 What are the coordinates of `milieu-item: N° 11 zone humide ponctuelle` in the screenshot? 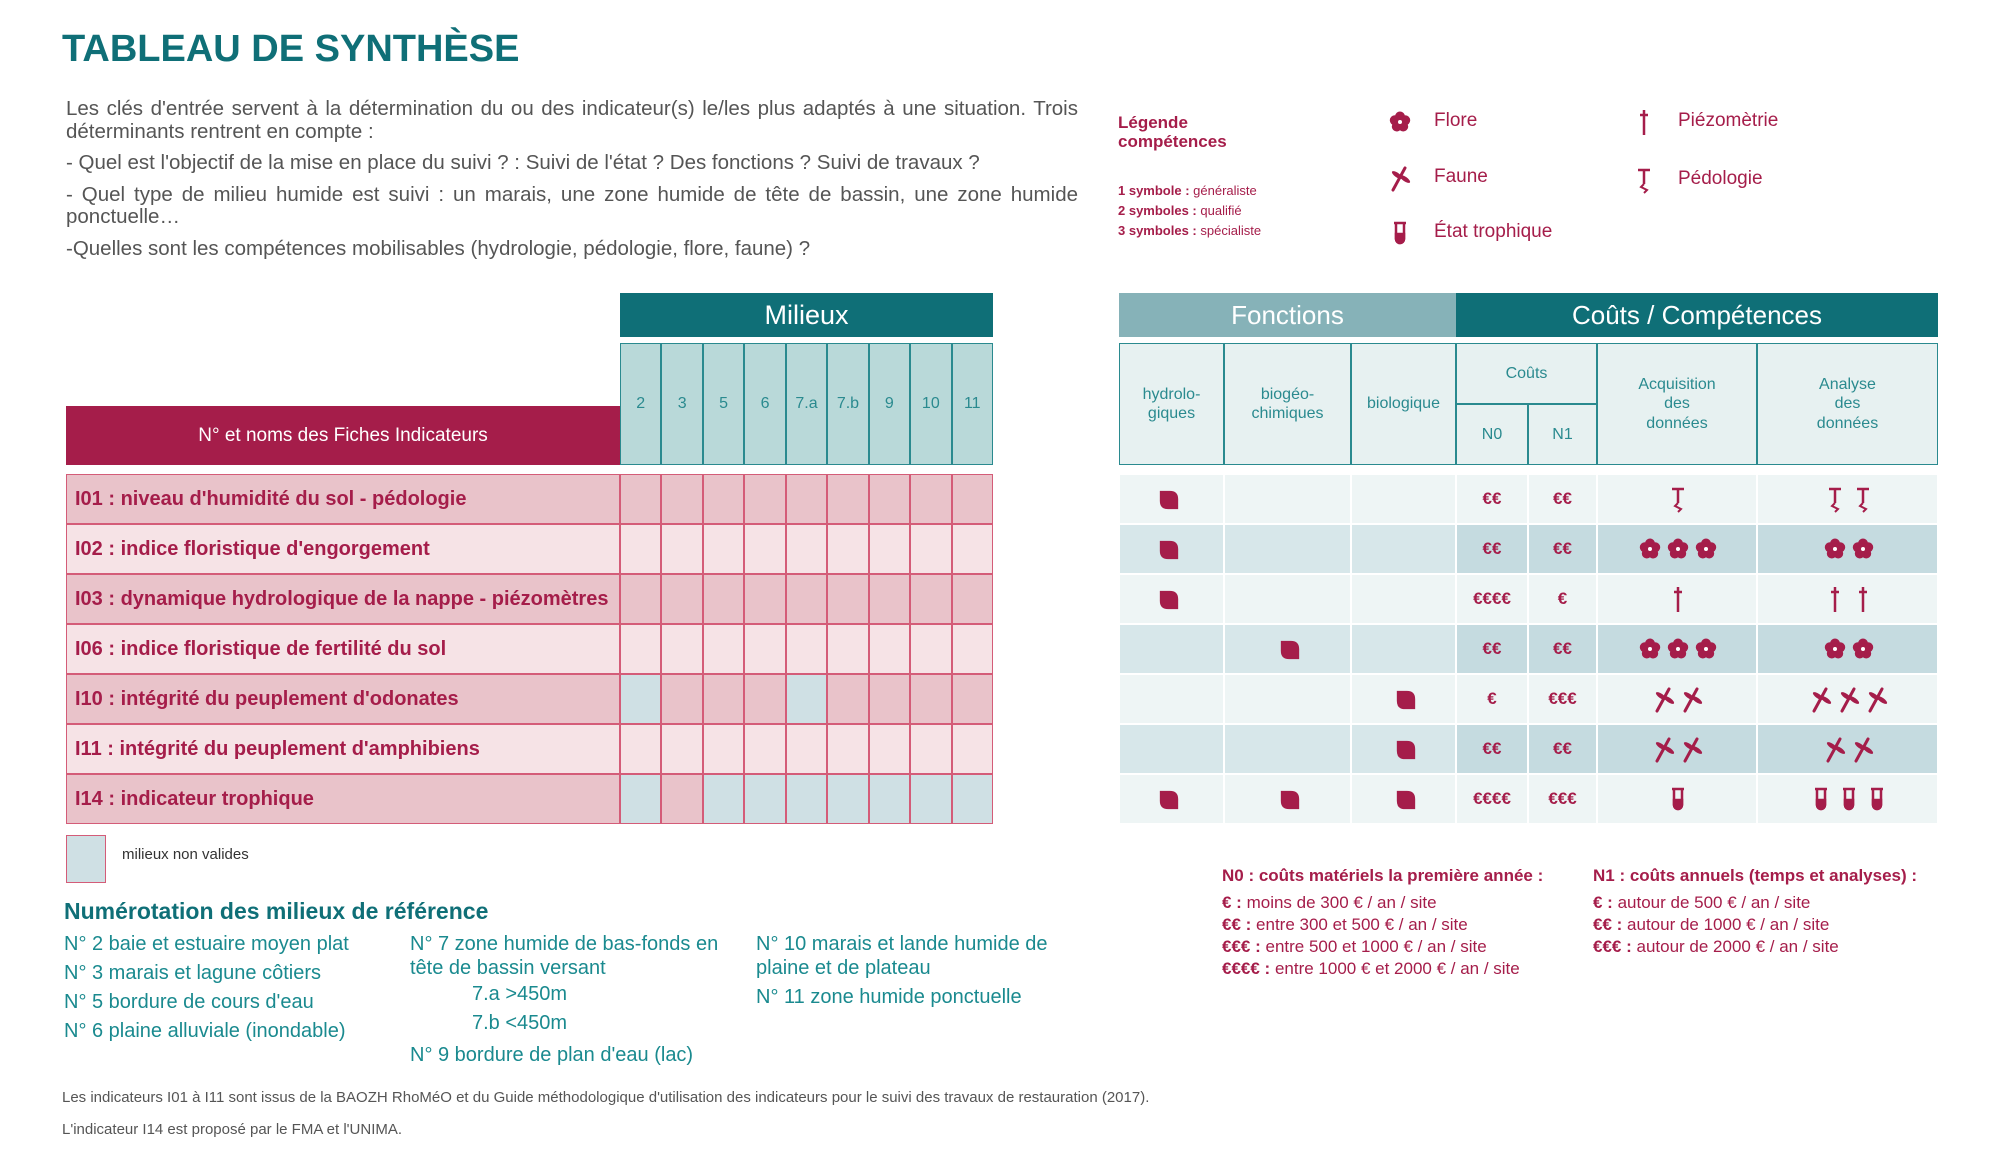 It's located at (921, 997).